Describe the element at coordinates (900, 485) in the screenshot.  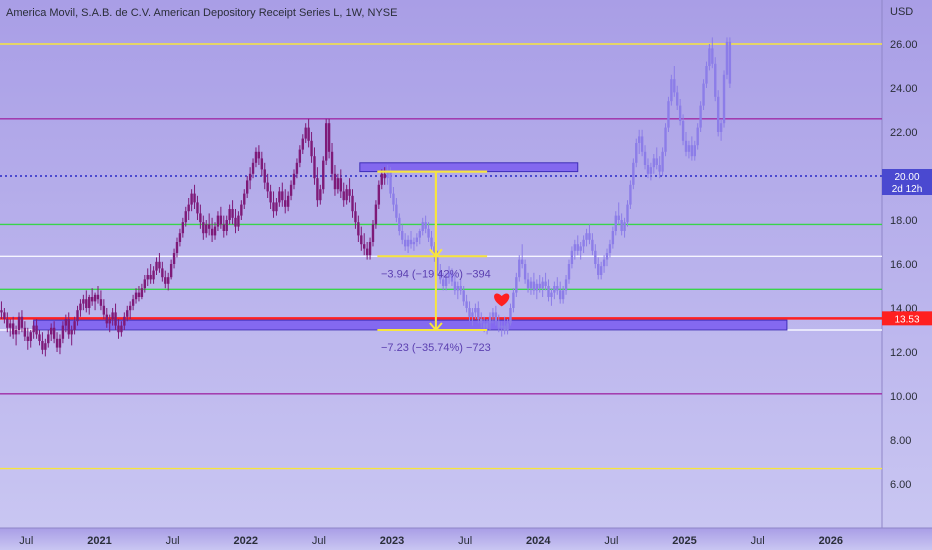
I see `price-tick-label: 6.00` at that location.